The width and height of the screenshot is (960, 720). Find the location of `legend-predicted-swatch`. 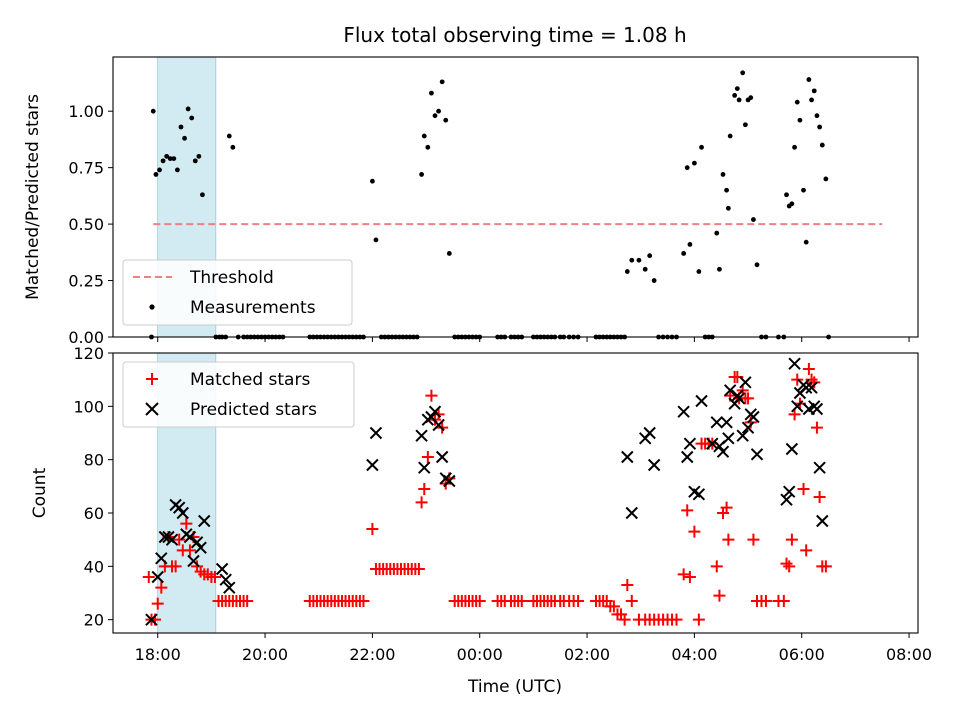

legend-predicted-swatch is located at coordinates (152, 409).